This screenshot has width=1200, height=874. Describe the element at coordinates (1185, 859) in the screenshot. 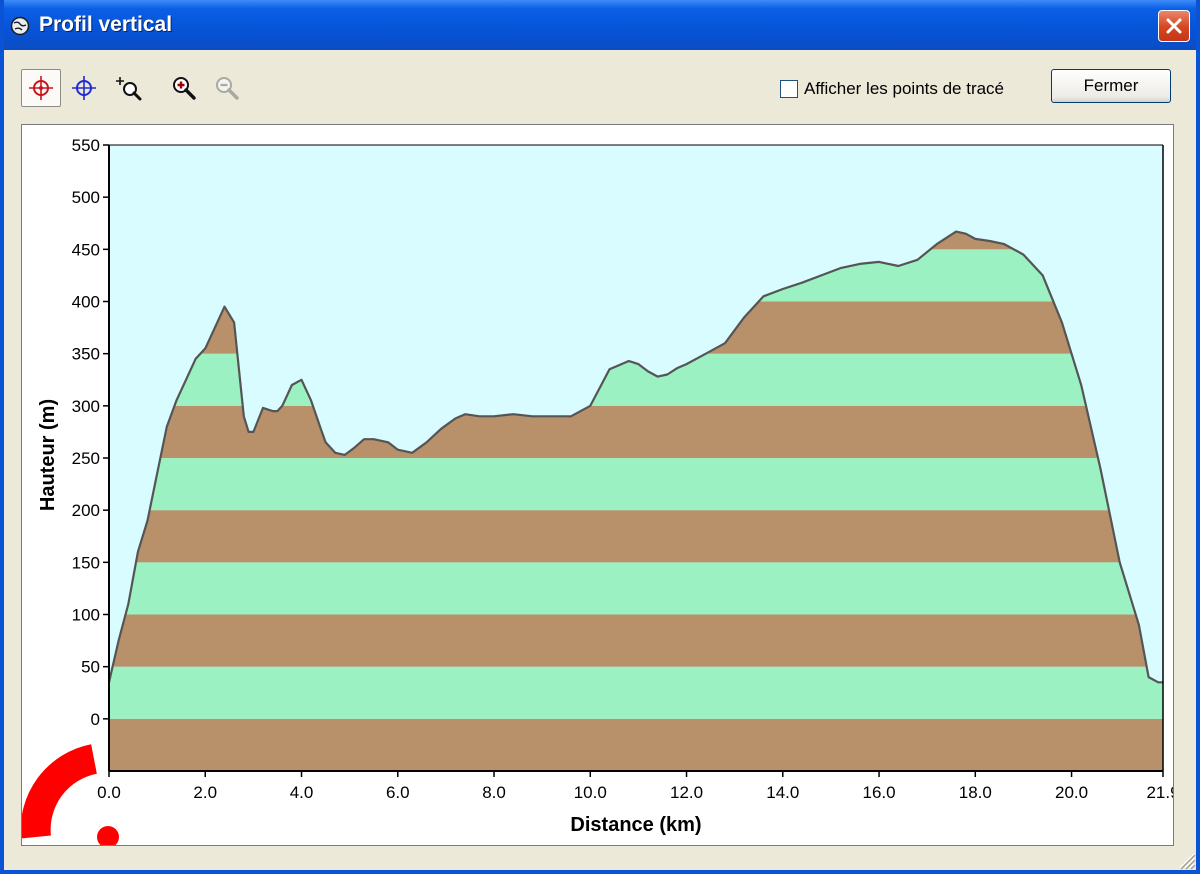

I see `resize-grip-icon` at that location.